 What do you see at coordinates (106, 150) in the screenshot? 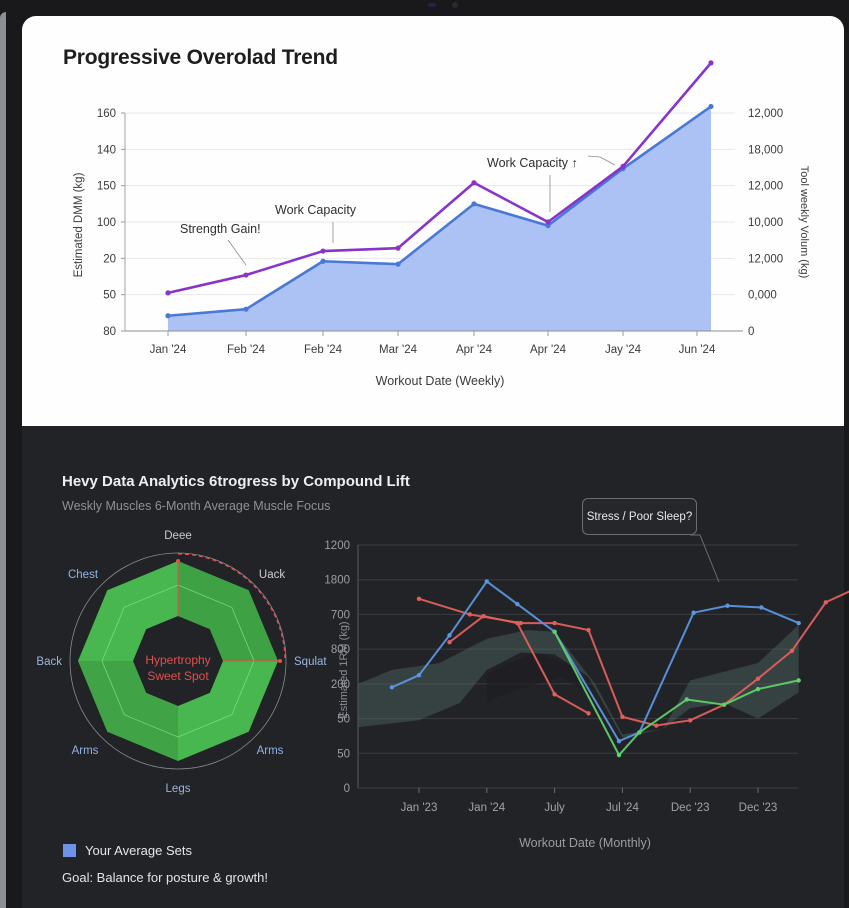
I see `y-tick-label-left: 140` at bounding box center [106, 150].